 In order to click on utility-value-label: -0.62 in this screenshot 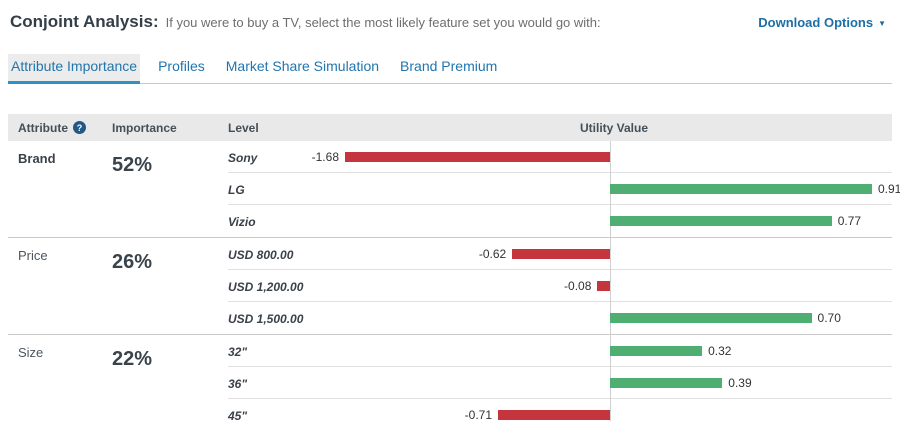, I will do `click(492, 254)`.